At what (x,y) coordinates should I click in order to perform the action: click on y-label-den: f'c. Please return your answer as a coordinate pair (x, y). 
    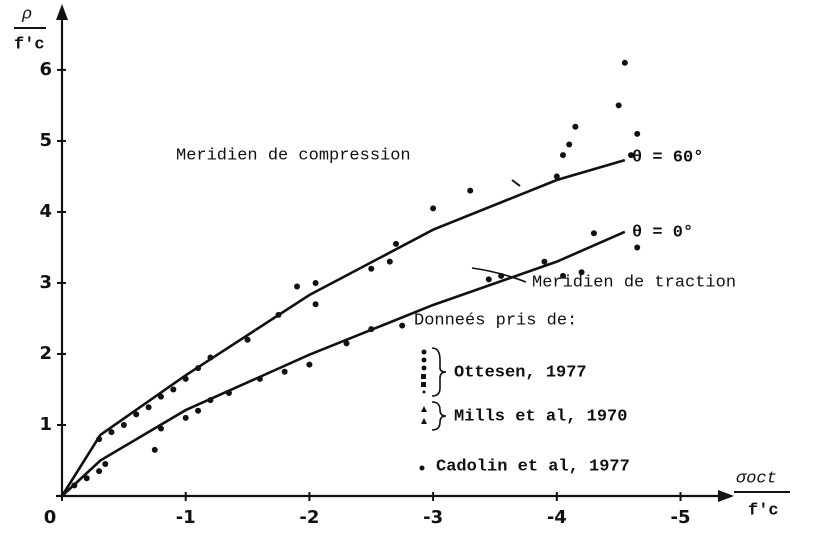
    Looking at the image, I should click on (29, 44).